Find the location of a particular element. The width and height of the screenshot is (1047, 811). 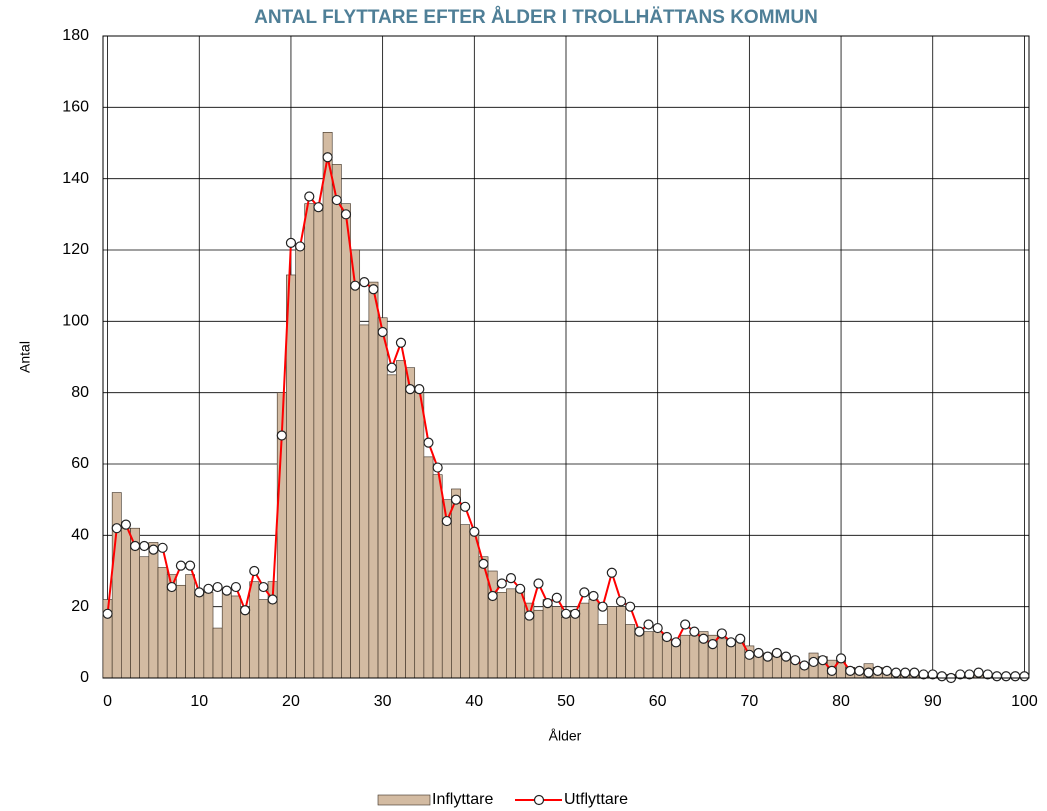

legend-label: Inflyttare is located at coordinates (462, 799).